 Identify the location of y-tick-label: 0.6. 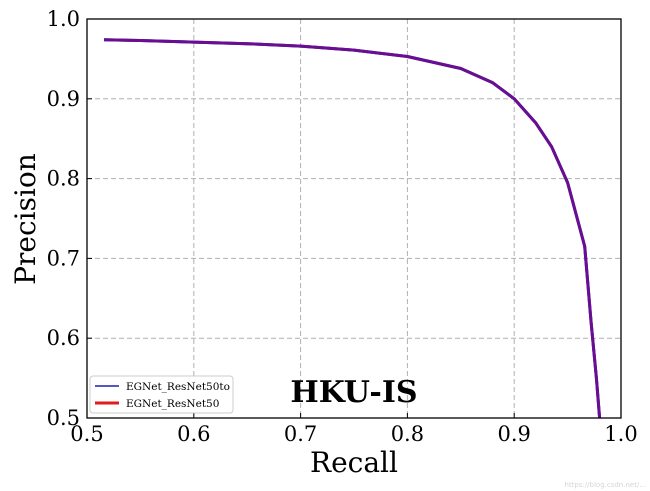
(63, 338).